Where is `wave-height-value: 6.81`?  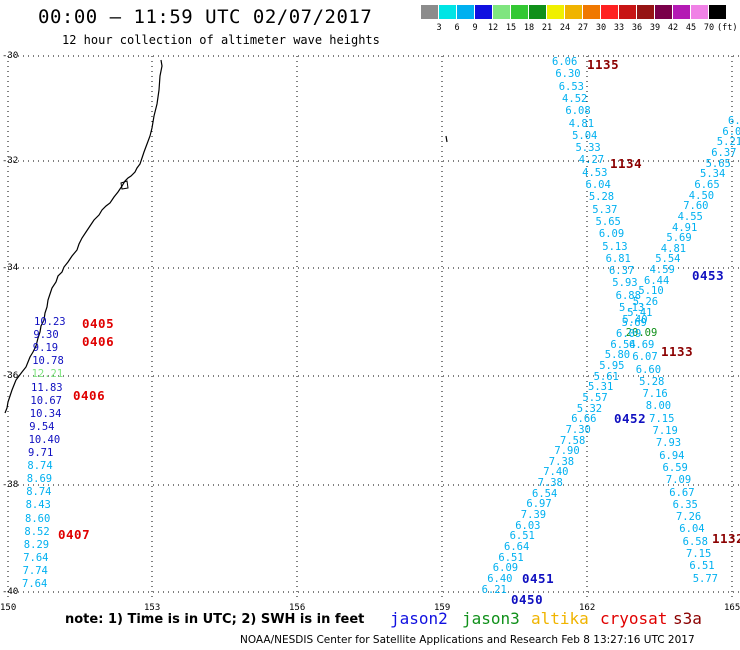
wave-height-value: 6.81 is located at coordinates (734, 121).